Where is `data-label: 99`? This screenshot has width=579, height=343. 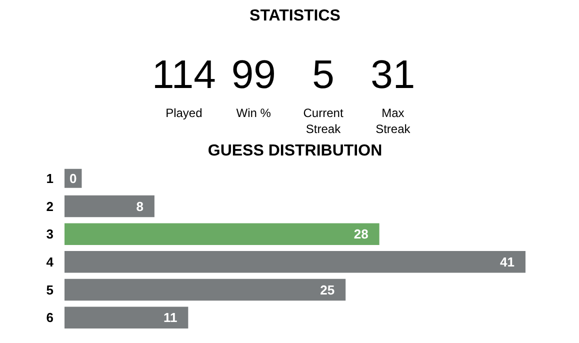
data-label: 99 is located at coordinates (253, 75).